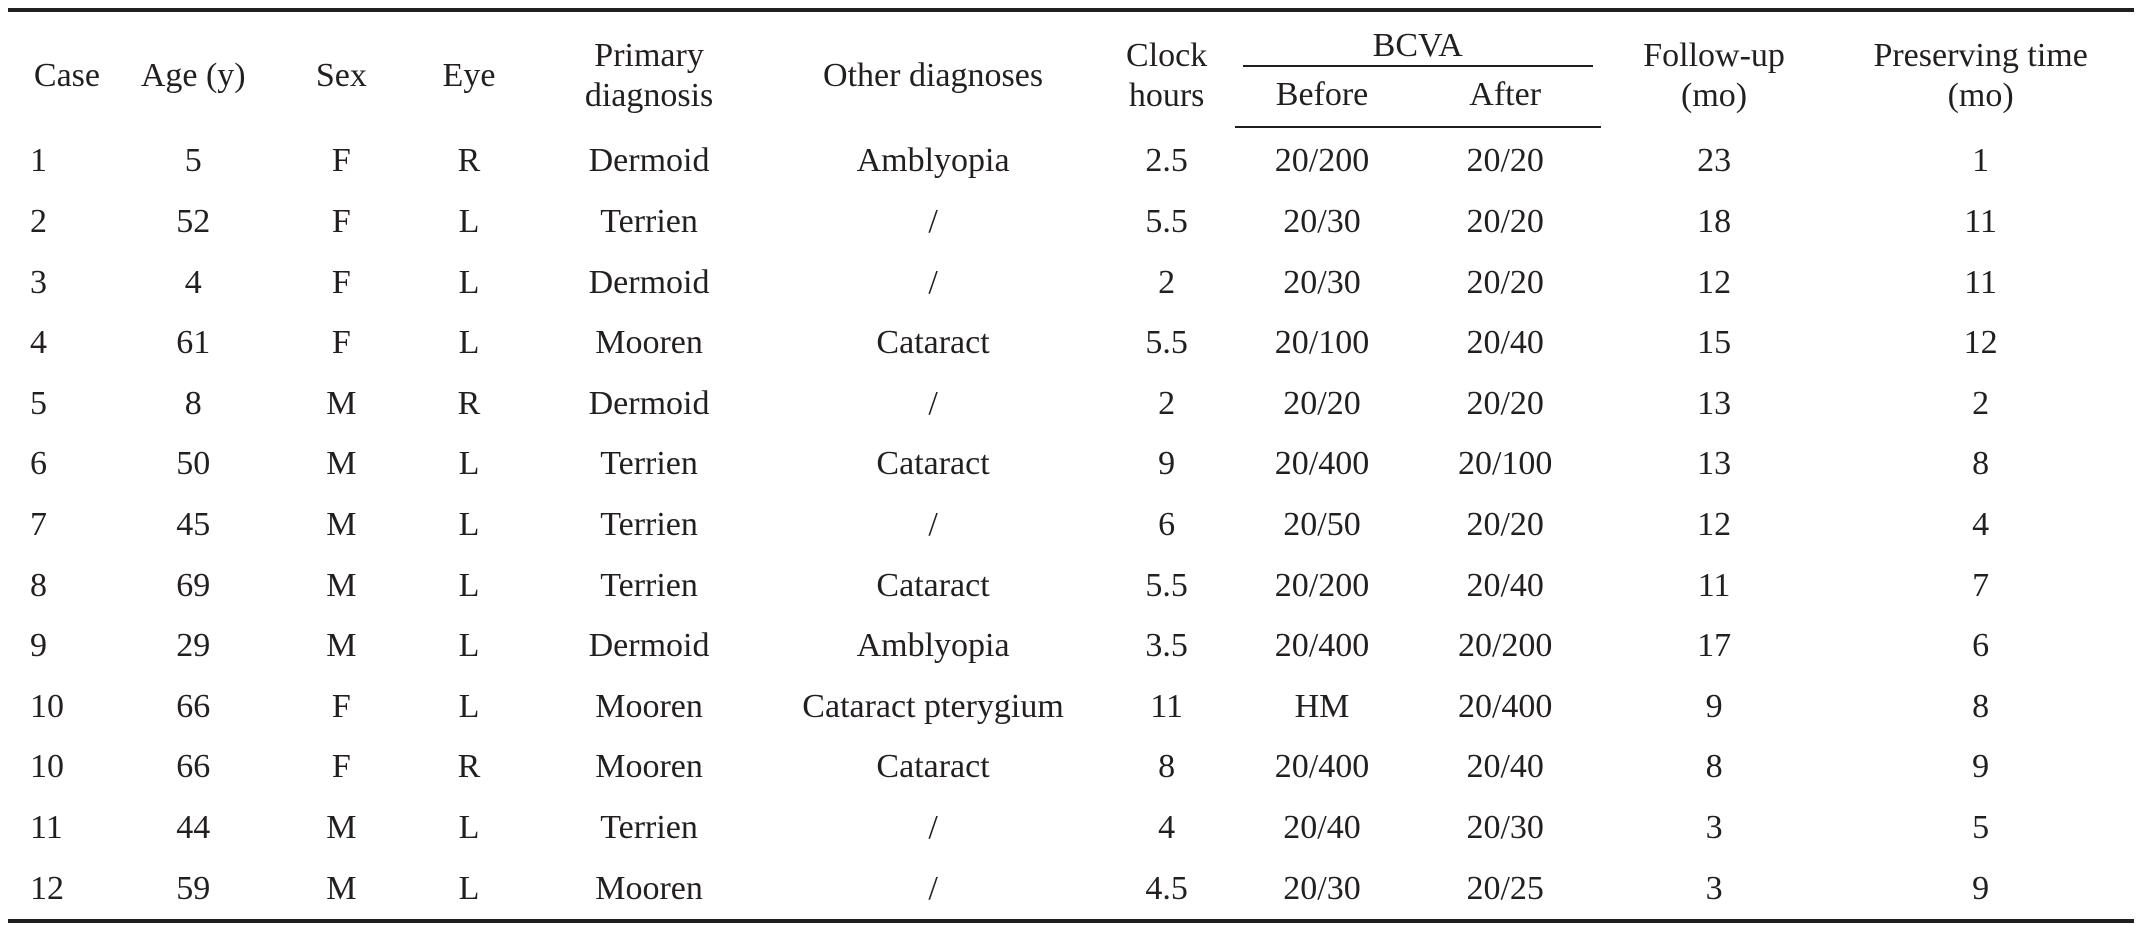 This screenshot has height=925, width=2143. I want to click on cell-clock-hours: 11, so click(1167, 706).